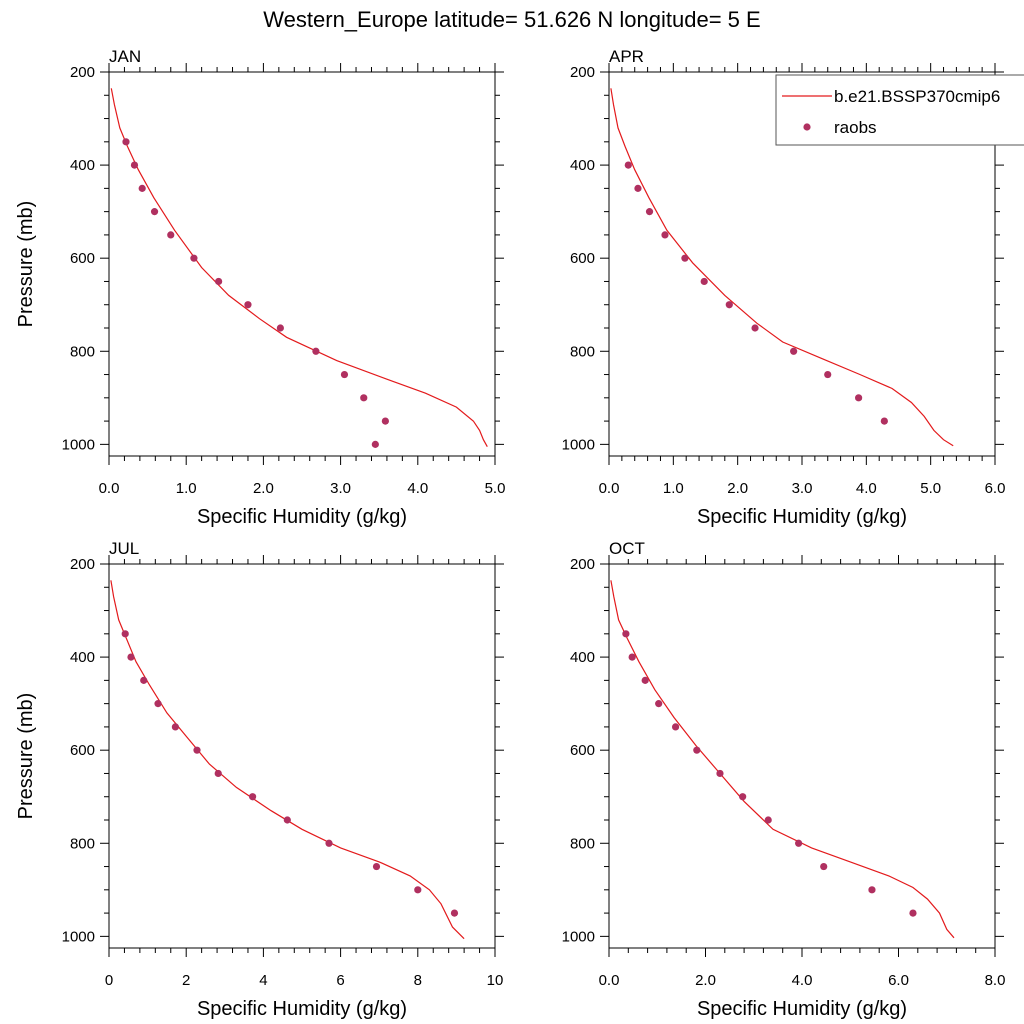 Image resolution: width=1024 pixels, height=1024 pixels. What do you see at coordinates (627, 548) in the screenshot?
I see `panel-title: OCT` at bounding box center [627, 548].